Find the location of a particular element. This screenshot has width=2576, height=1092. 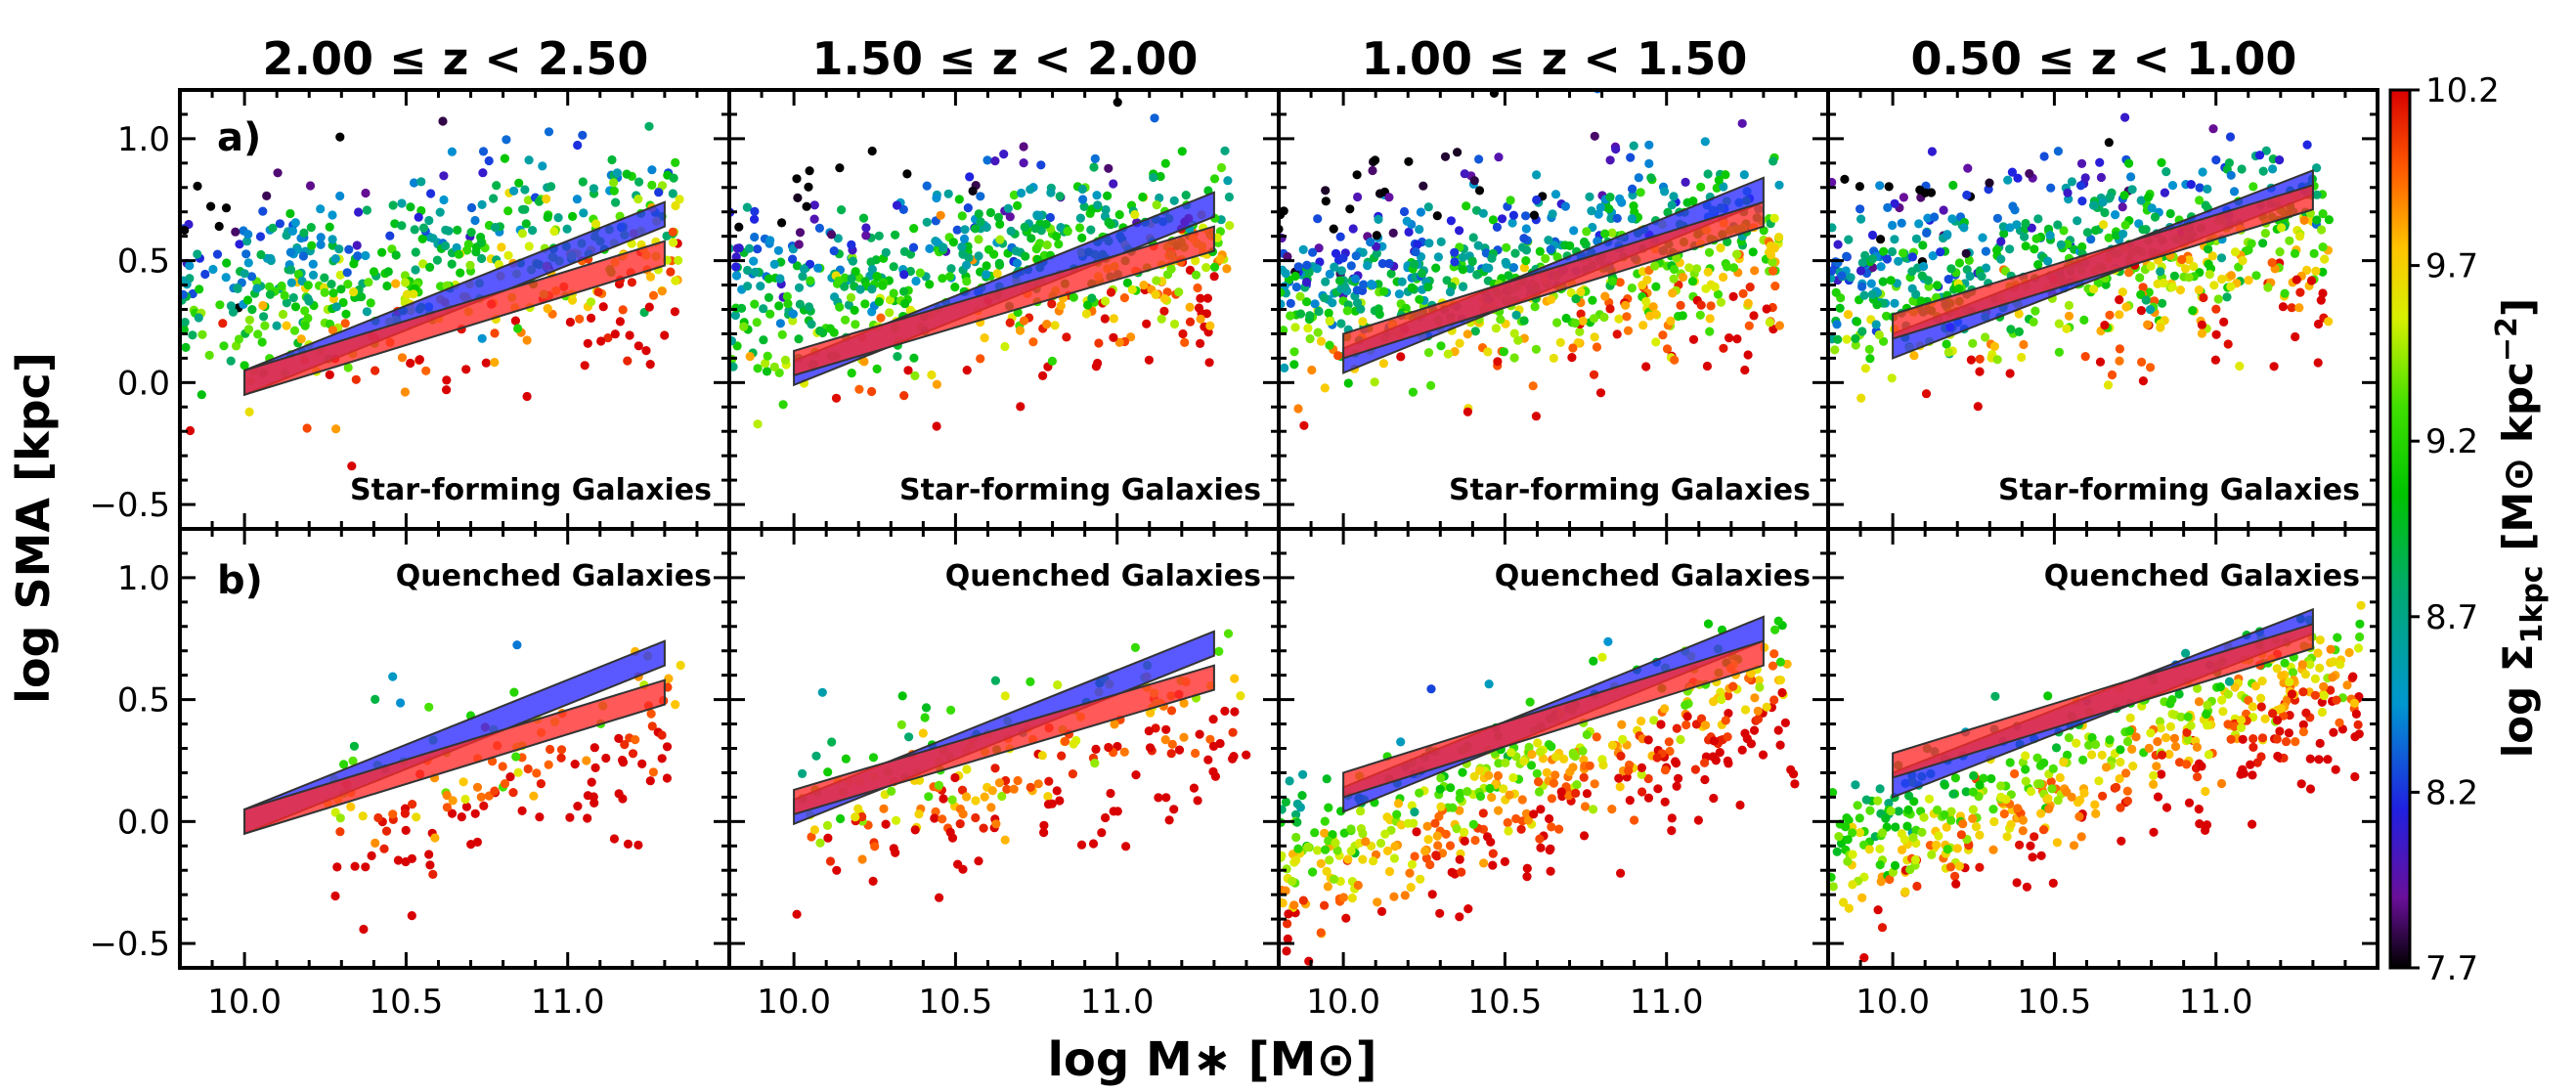

relation-bands is located at coordinates (454, 298).